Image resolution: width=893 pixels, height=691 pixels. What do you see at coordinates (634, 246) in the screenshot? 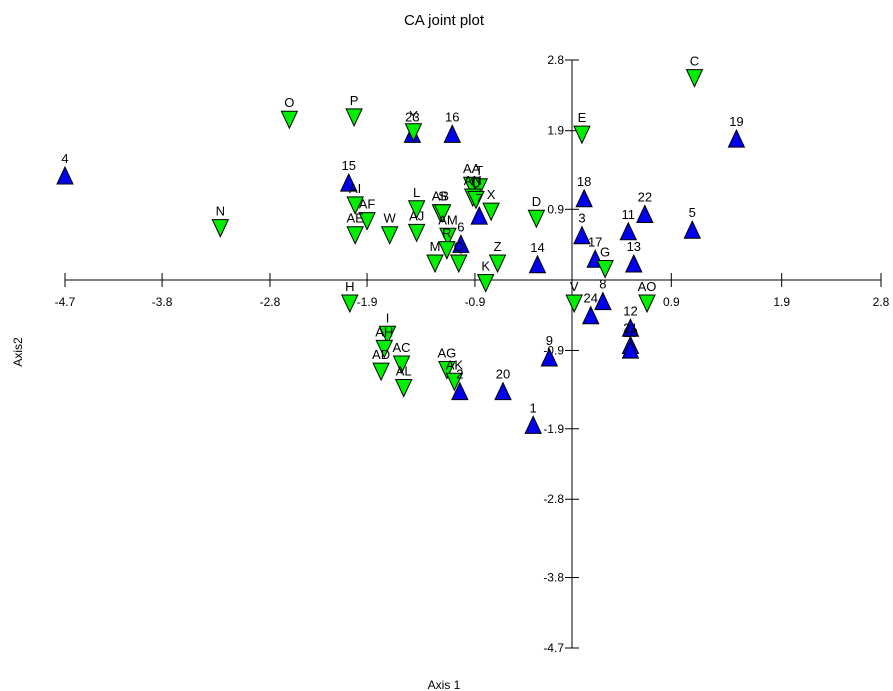
I see `point-label: 13` at bounding box center [634, 246].